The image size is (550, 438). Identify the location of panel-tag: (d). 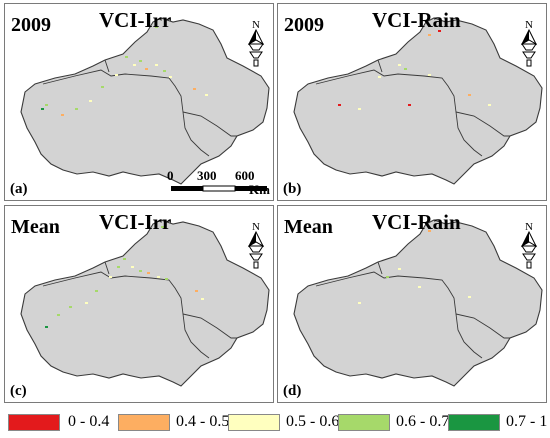
(292, 391).